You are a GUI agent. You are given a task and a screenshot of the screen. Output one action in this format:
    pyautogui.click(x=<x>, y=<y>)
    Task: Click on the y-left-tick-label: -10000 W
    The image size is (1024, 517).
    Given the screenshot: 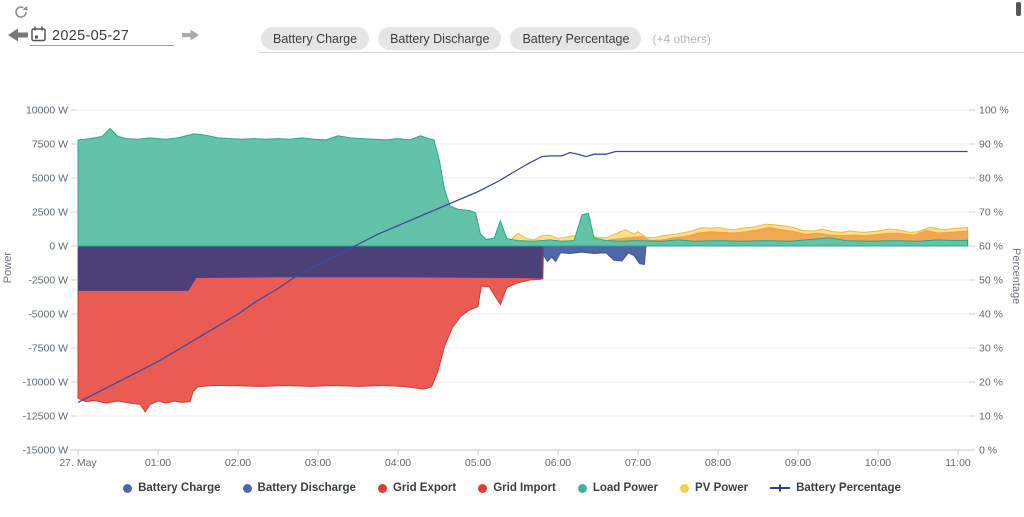 What is the action you would take?
    pyautogui.click(x=45, y=383)
    